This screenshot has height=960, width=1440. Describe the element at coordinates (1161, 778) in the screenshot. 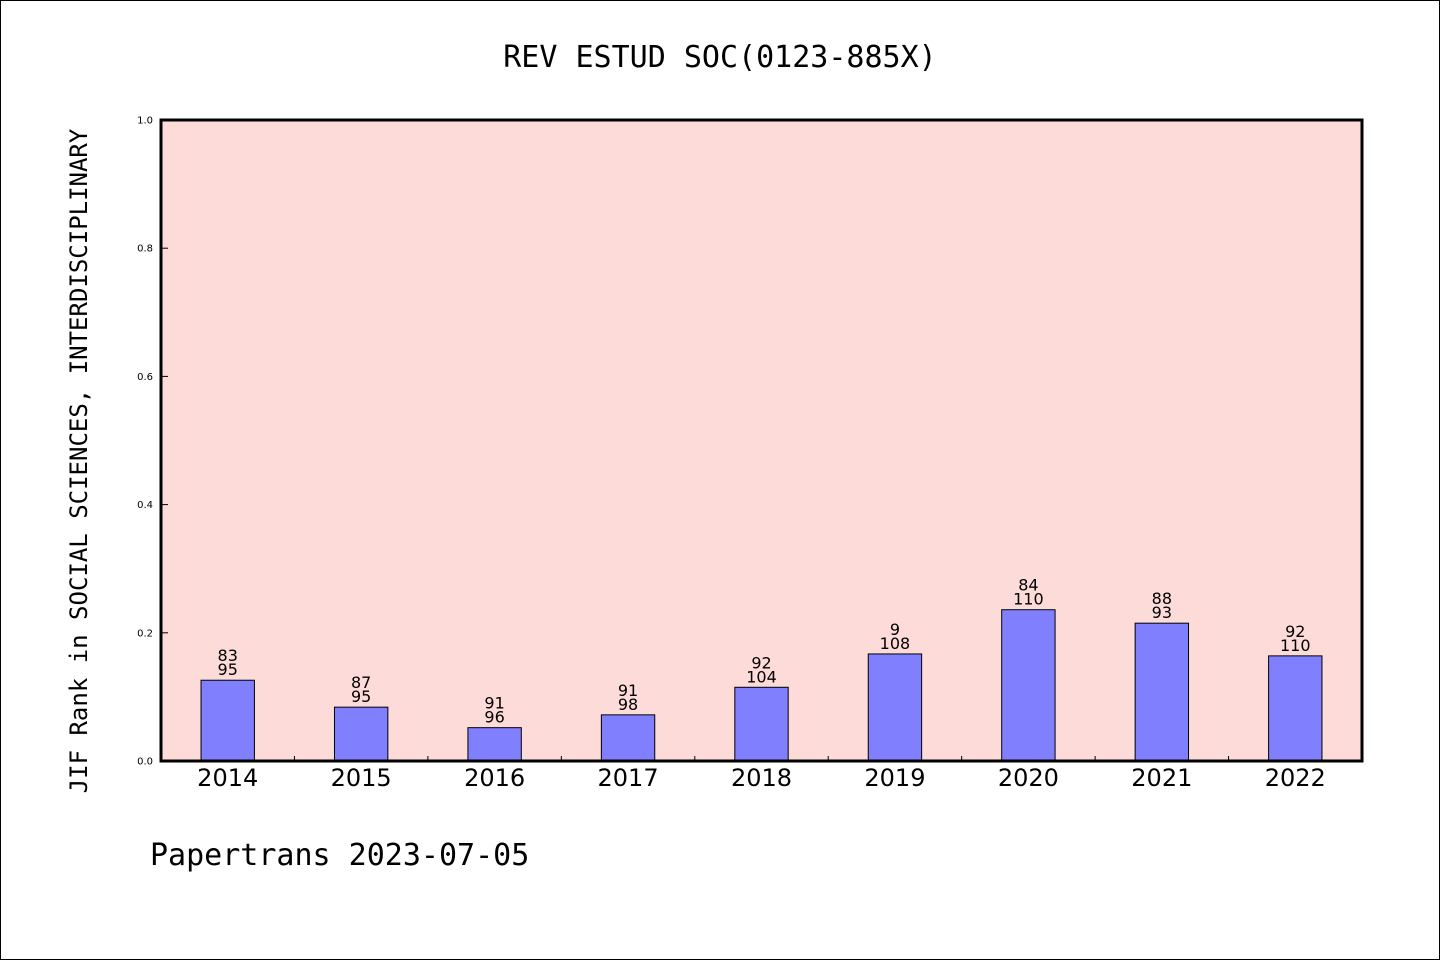

I see `x-tick-label: 2021` at that location.